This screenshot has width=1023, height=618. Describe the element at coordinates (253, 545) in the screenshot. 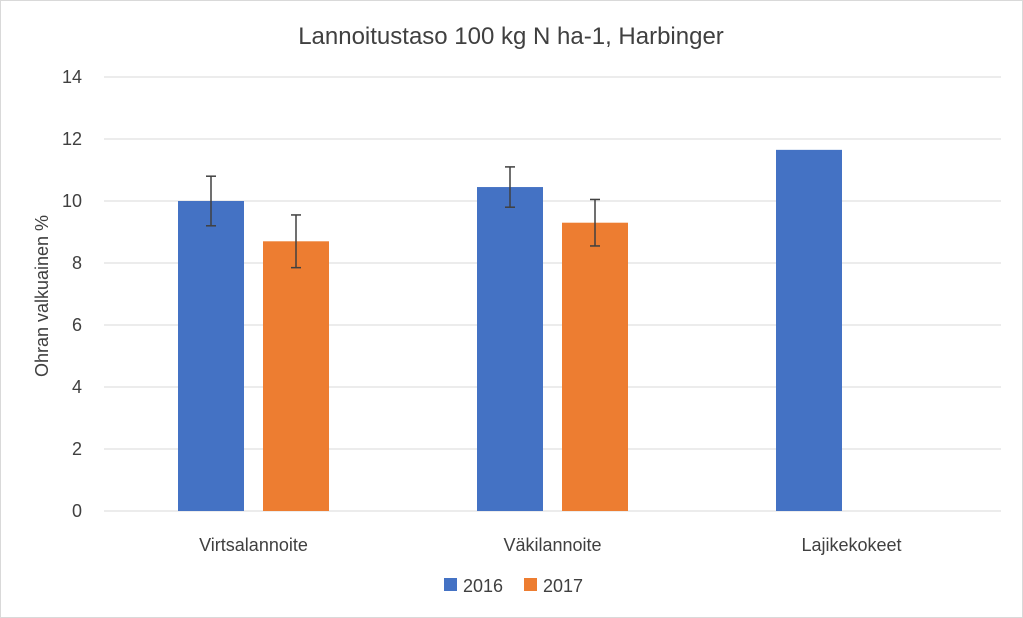

I see `x-category-label: Virtsalannoite` at that location.